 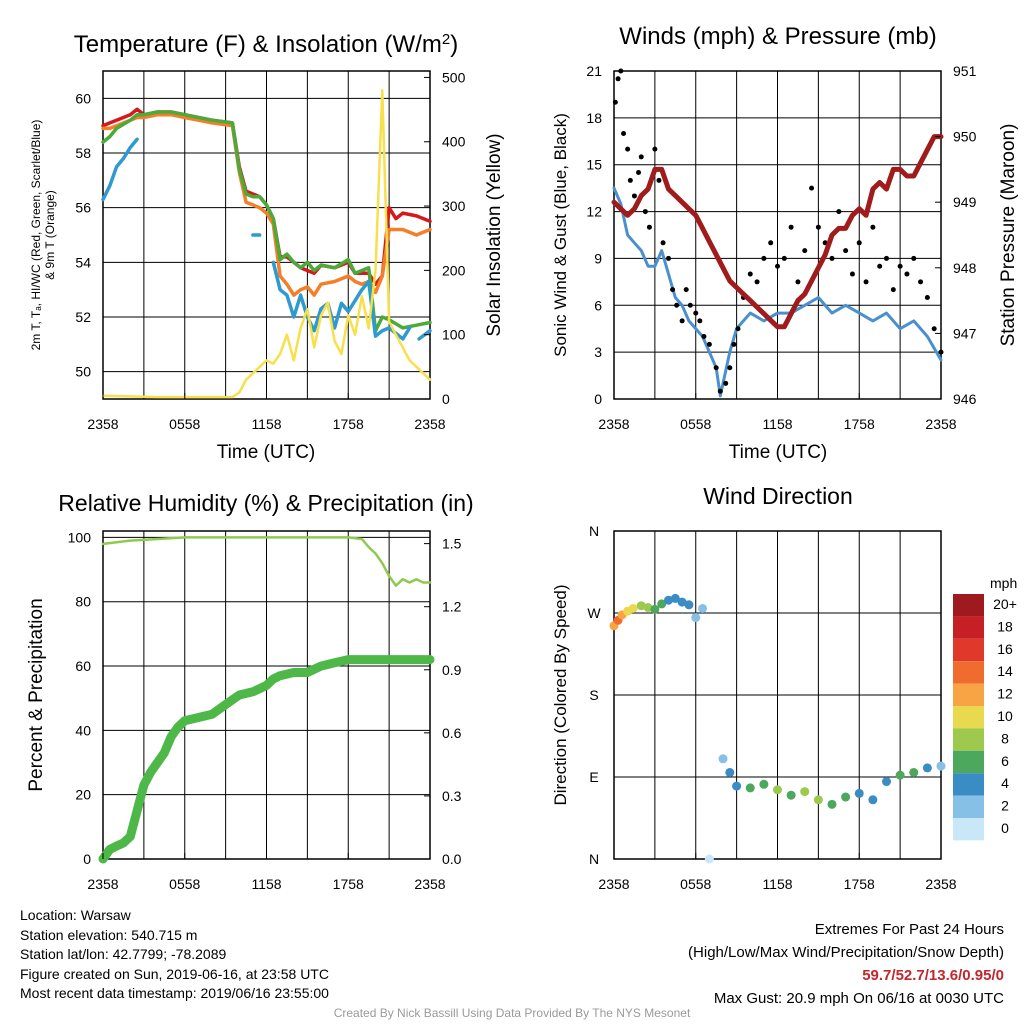 What do you see at coordinates (560, 235) in the screenshot?
I see `winds-ylabel: Sonic Wind & Gust (Blue, Black)` at bounding box center [560, 235].